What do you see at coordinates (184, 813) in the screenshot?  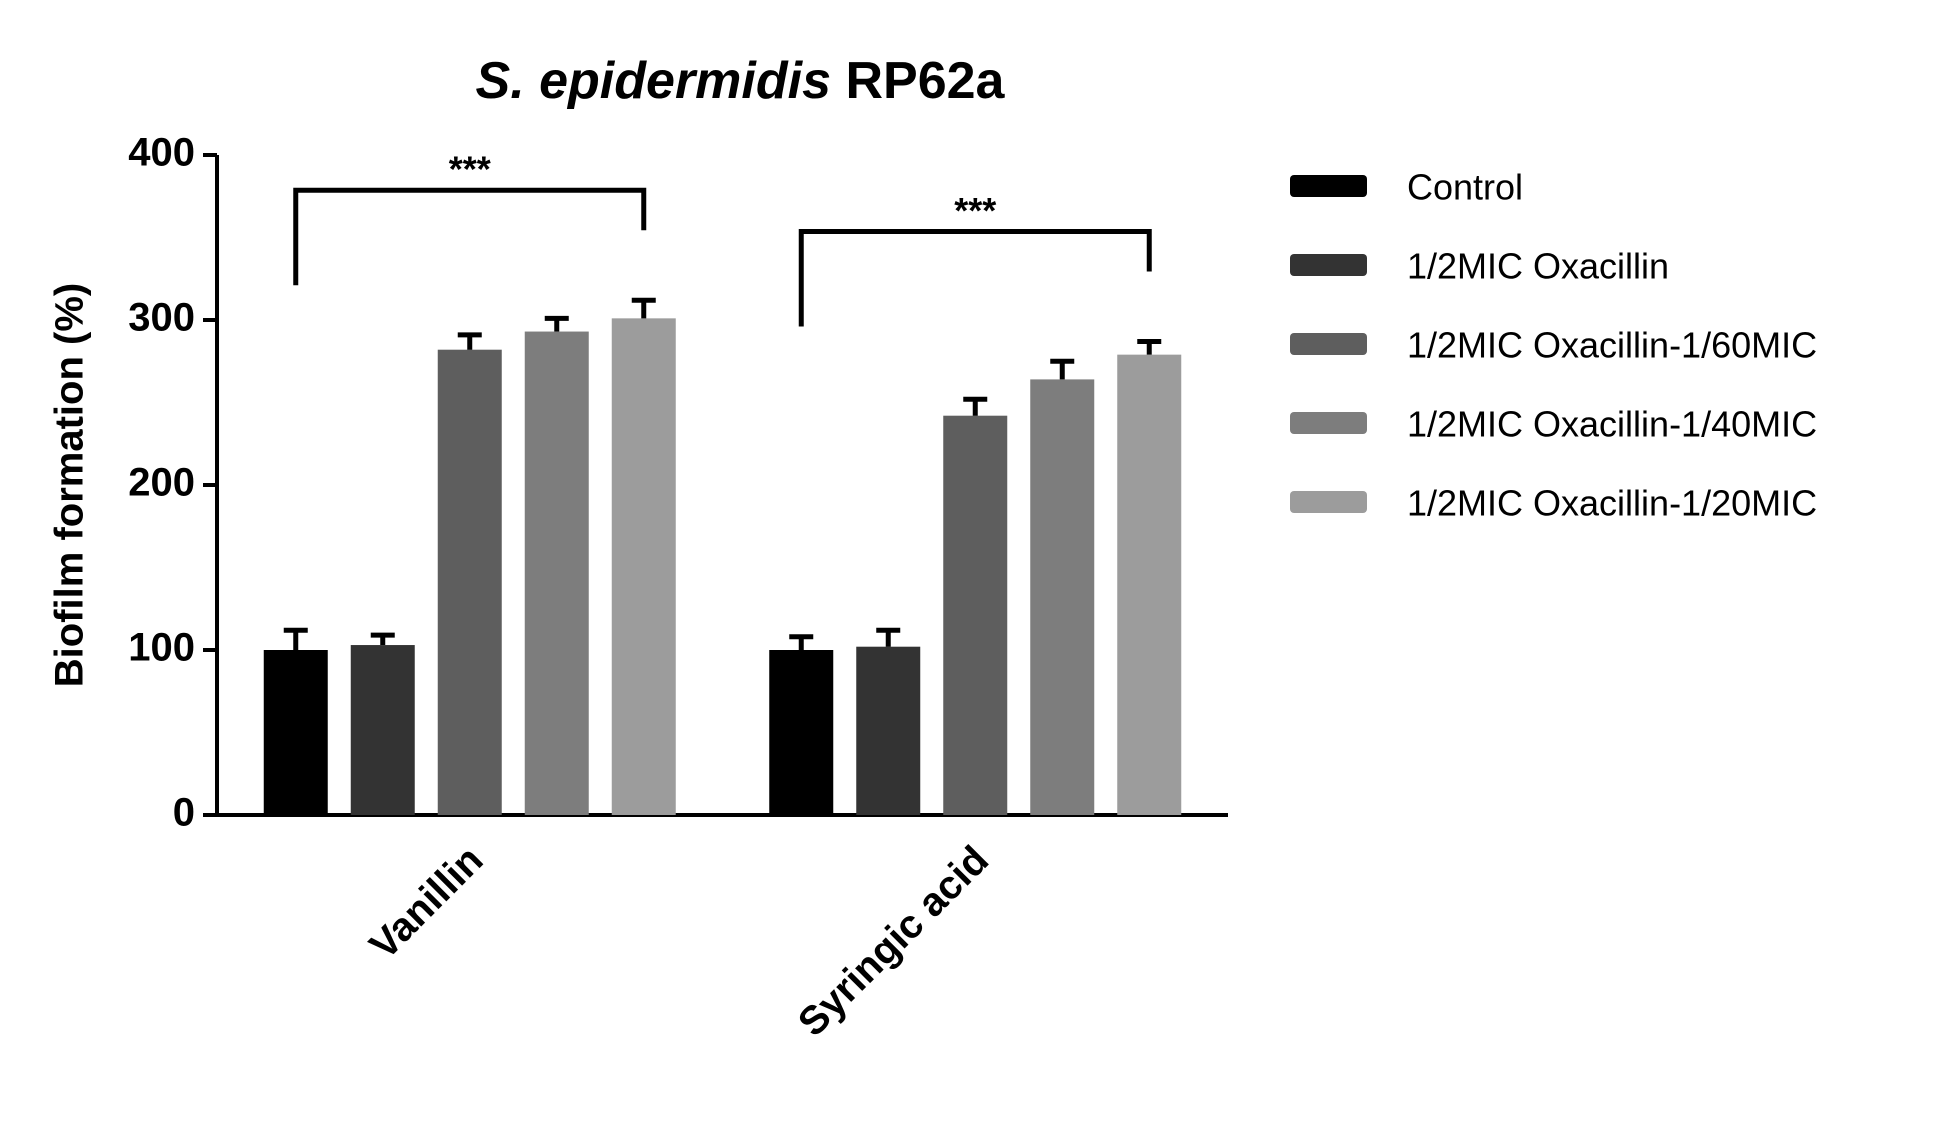 I see `y-tick-label: 0` at bounding box center [184, 813].